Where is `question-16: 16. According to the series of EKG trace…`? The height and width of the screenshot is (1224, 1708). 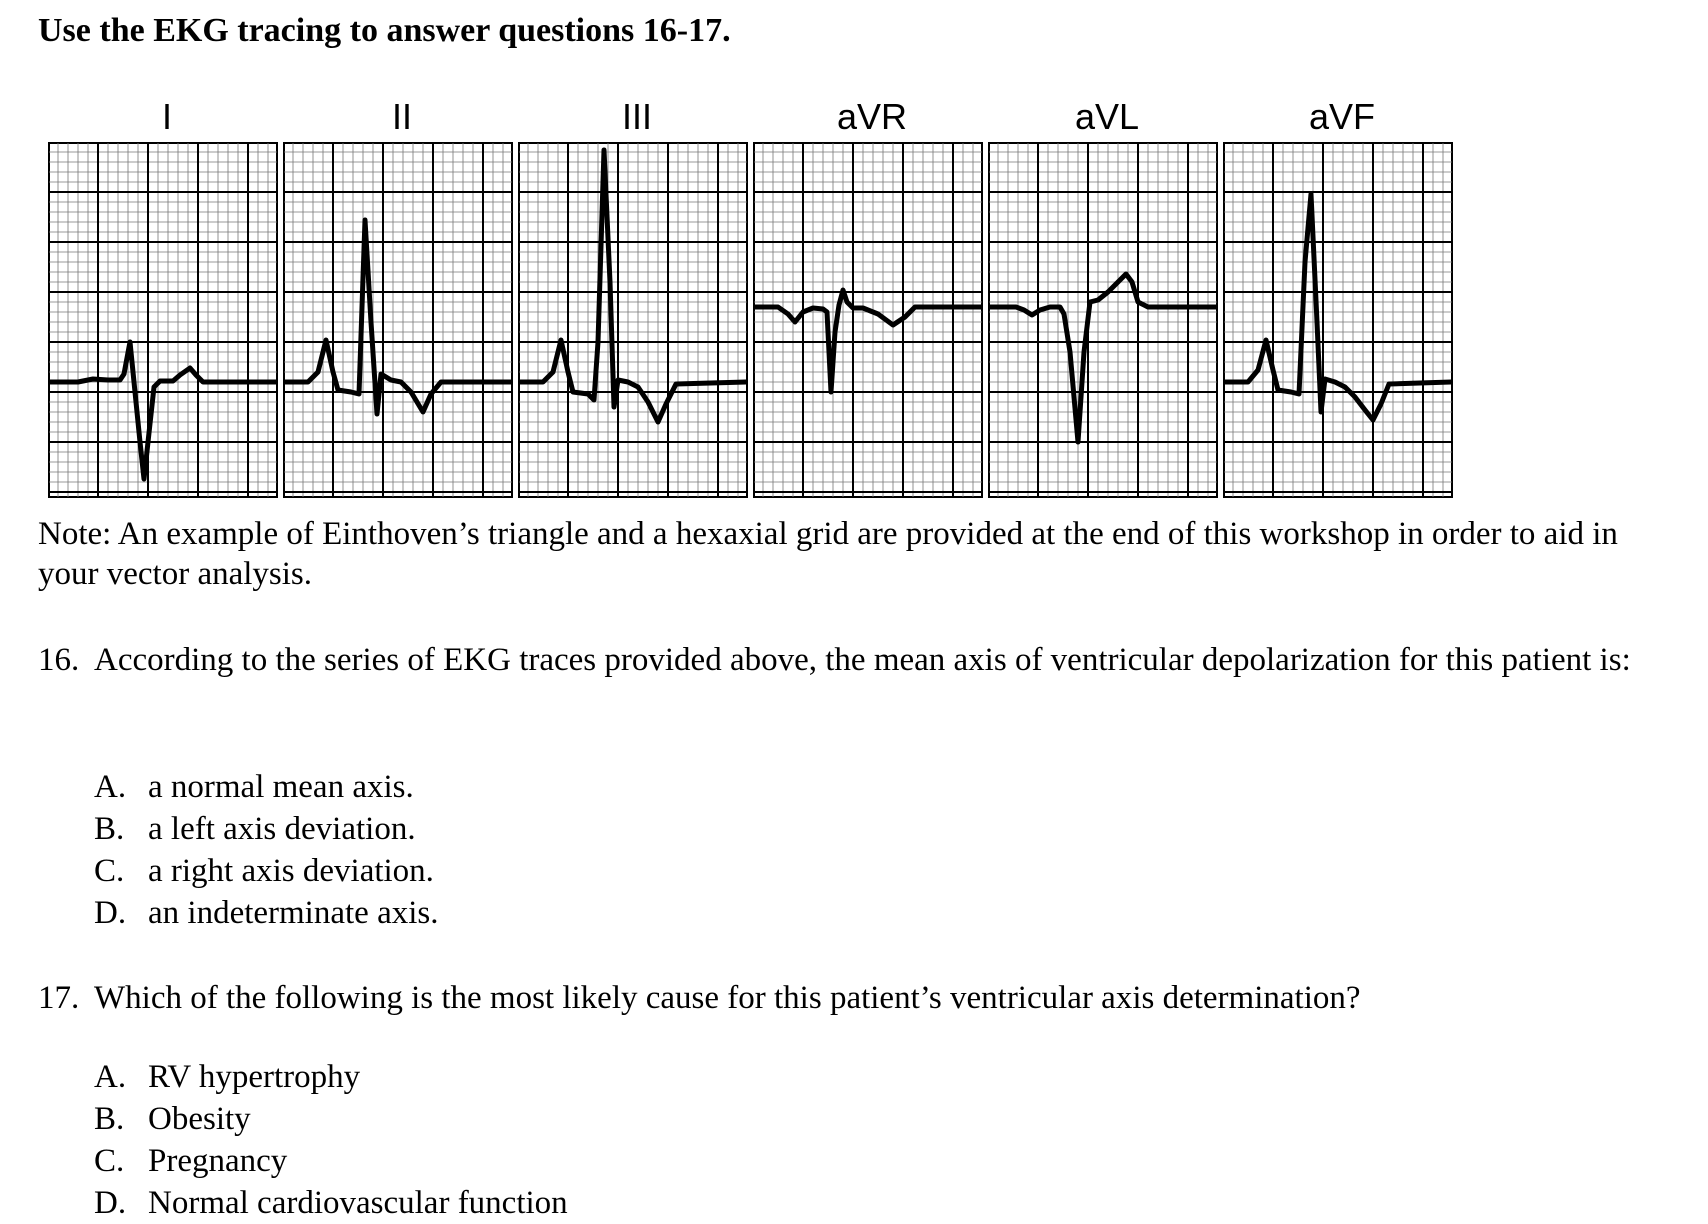
question-16: 16. According to the series of EKG trace… is located at coordinates (853, 660).